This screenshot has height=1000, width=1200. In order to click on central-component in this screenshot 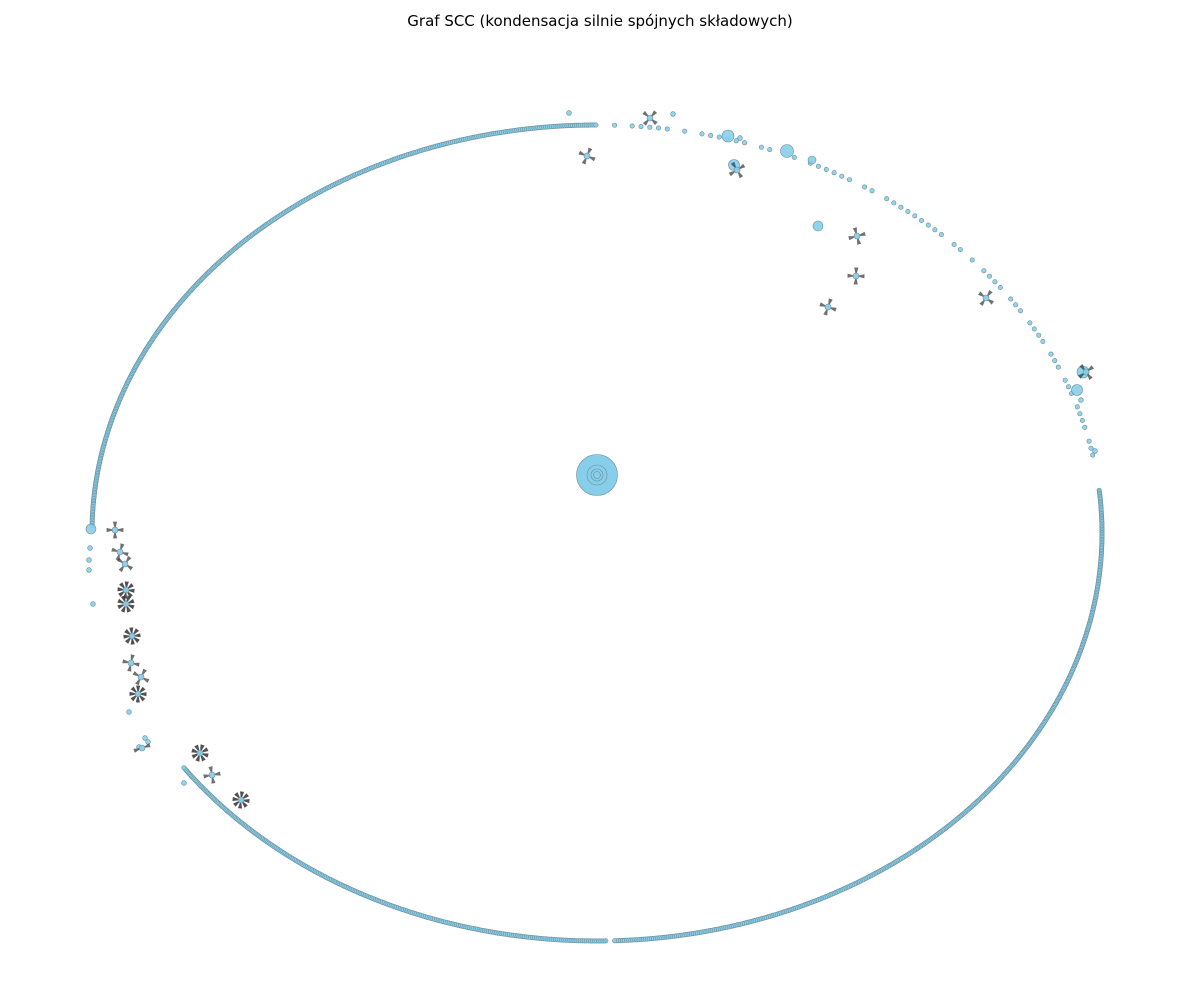, I will do `click(597, 475)`.